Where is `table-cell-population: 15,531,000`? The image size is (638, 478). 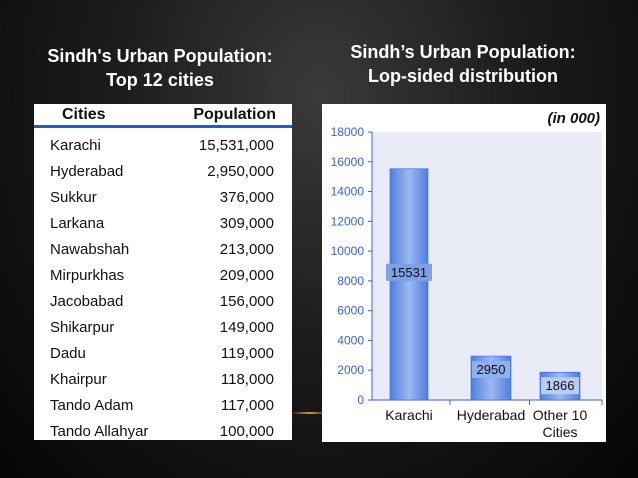
table-cell-population: 15,531,000 is located at coordinates (236, 145).